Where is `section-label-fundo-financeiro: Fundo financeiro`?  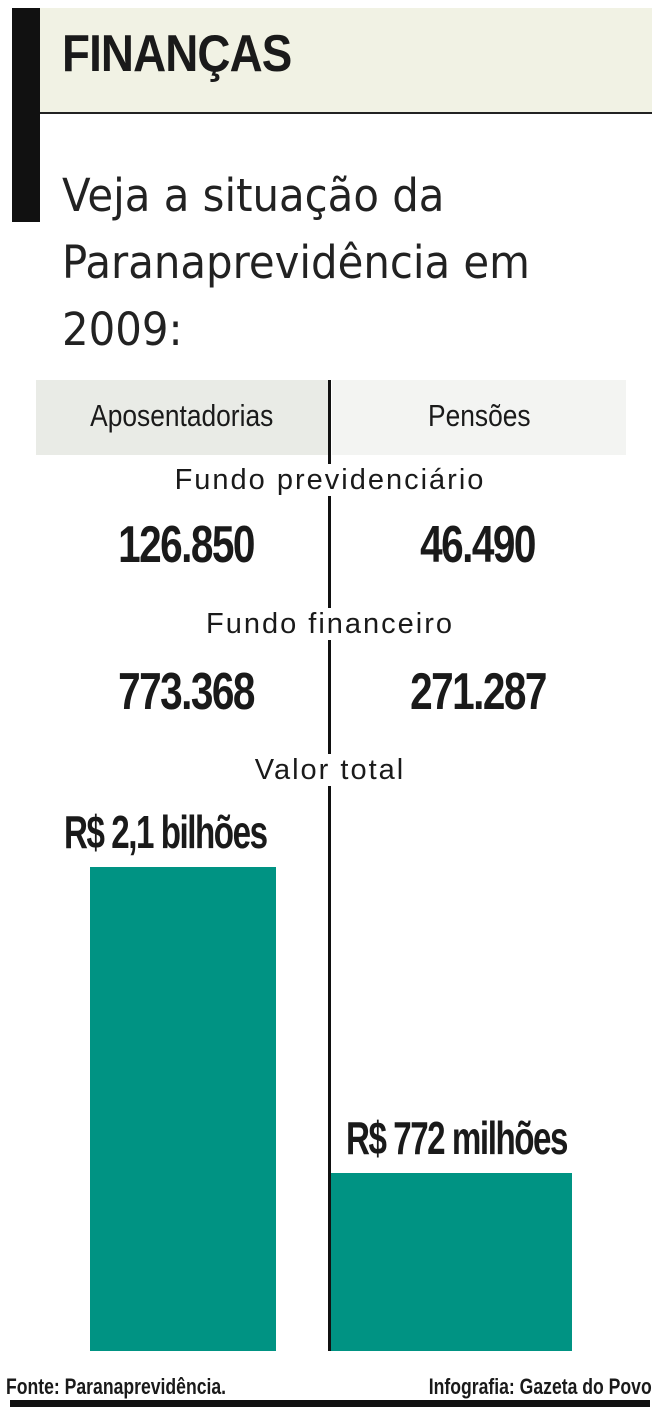
section-label-fundo-financeiro: Fundo financeiro is located at coordinates (330, 624).